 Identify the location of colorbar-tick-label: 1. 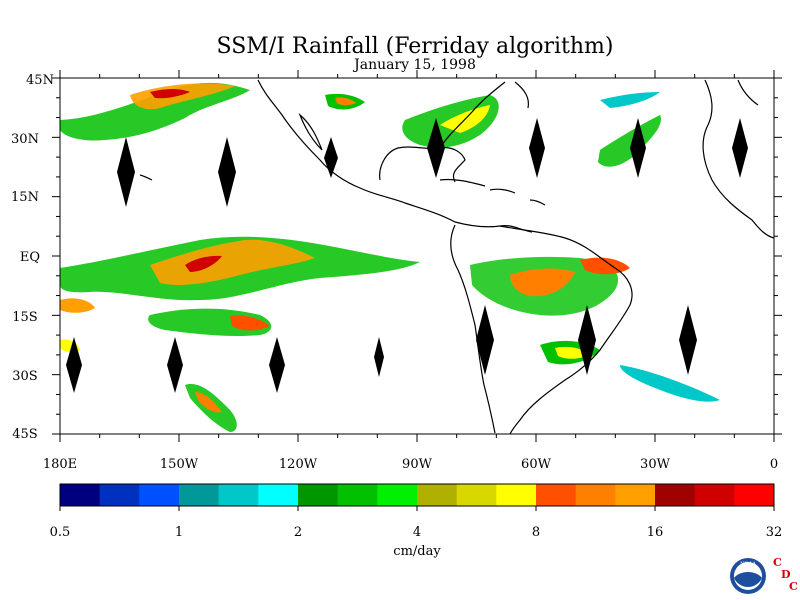
(179, 532).